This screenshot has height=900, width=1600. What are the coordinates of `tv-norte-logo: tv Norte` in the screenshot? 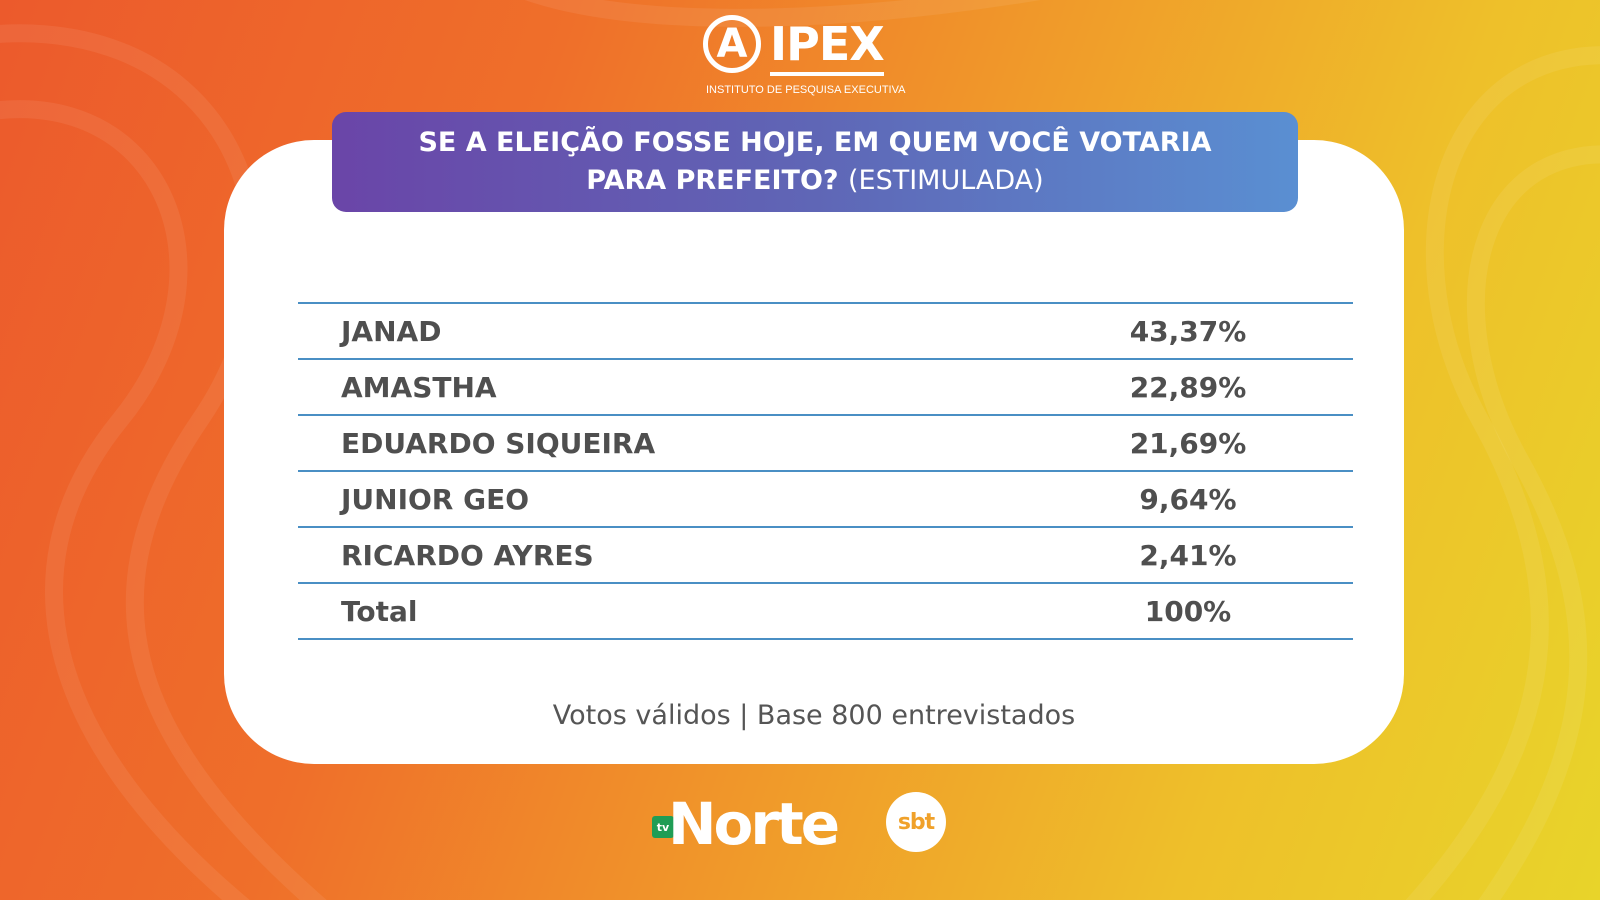 It's located at (752, 824).